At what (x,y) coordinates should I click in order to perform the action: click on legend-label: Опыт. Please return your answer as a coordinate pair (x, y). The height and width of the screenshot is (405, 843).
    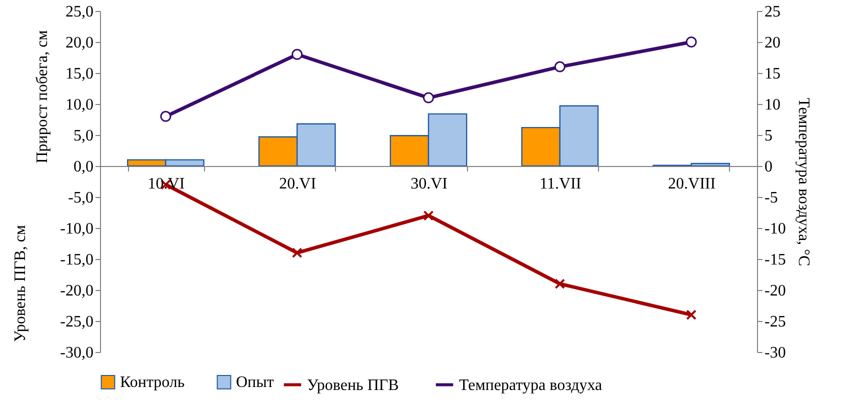
    Looking at the image, I should click on (255, 383).